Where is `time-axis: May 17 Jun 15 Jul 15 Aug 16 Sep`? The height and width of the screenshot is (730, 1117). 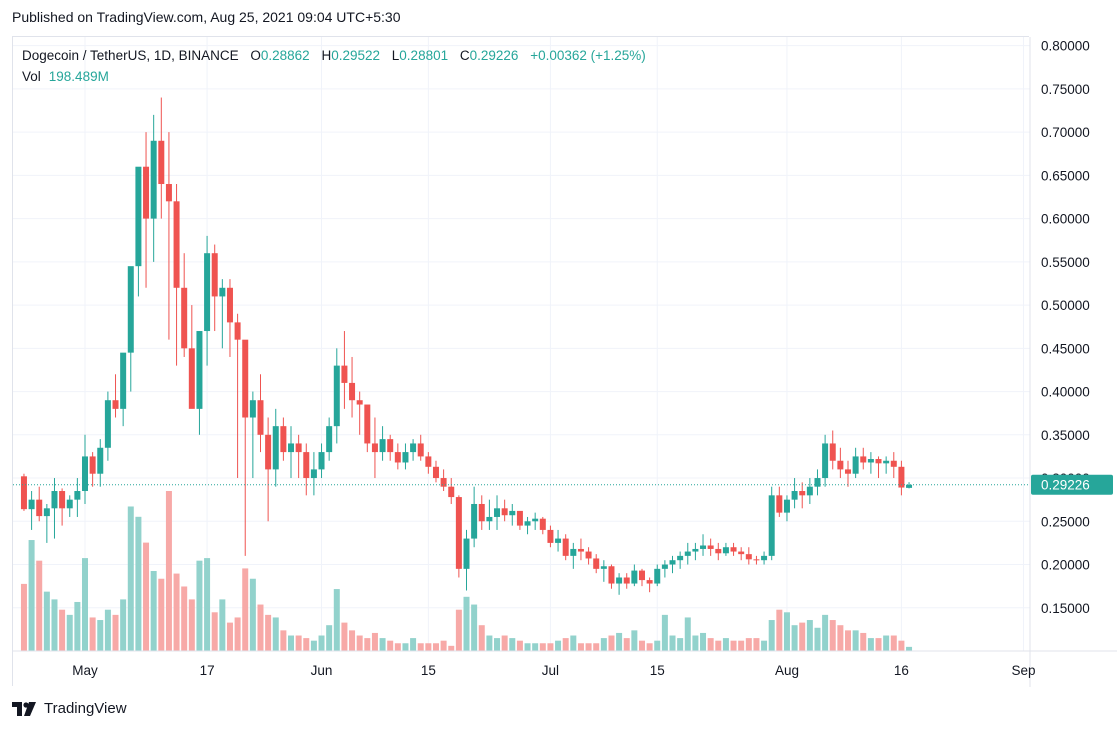 time-axis: May 17 Jun 15 Jul 15 Aug 16 Sep is located at coordinates (565, 664).